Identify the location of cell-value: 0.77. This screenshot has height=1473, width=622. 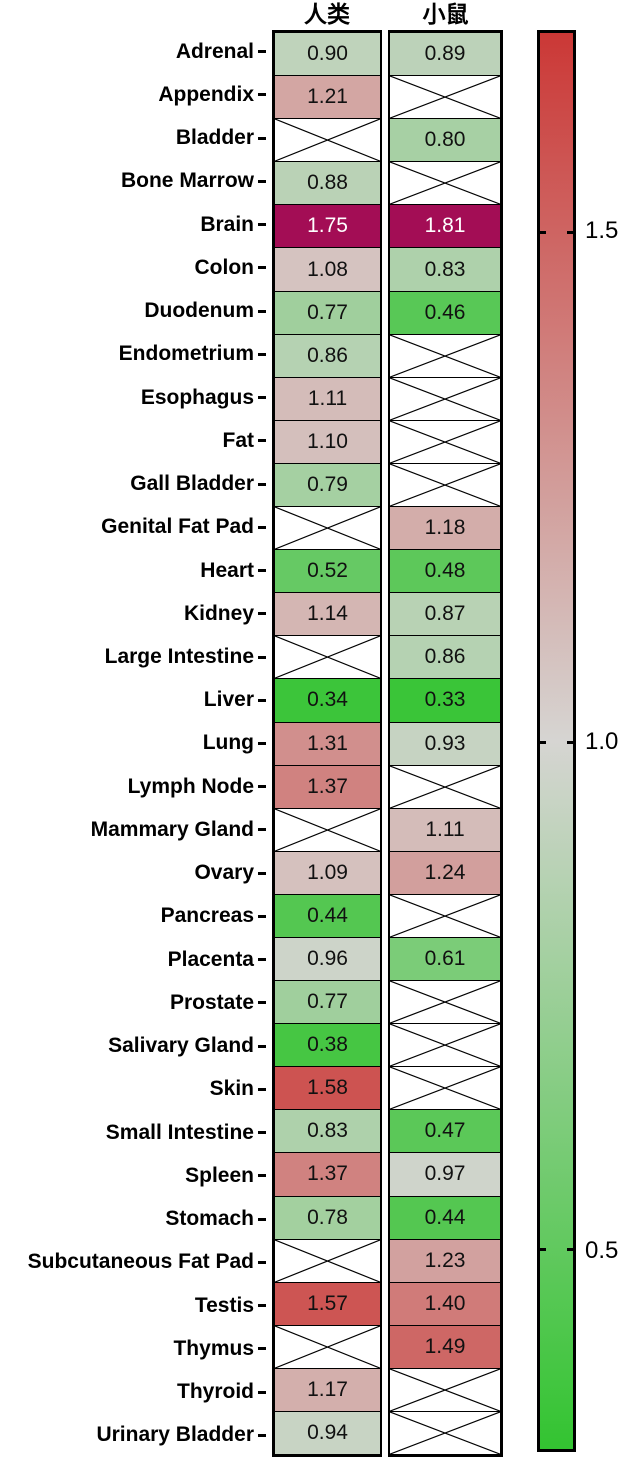
(327, 1002).